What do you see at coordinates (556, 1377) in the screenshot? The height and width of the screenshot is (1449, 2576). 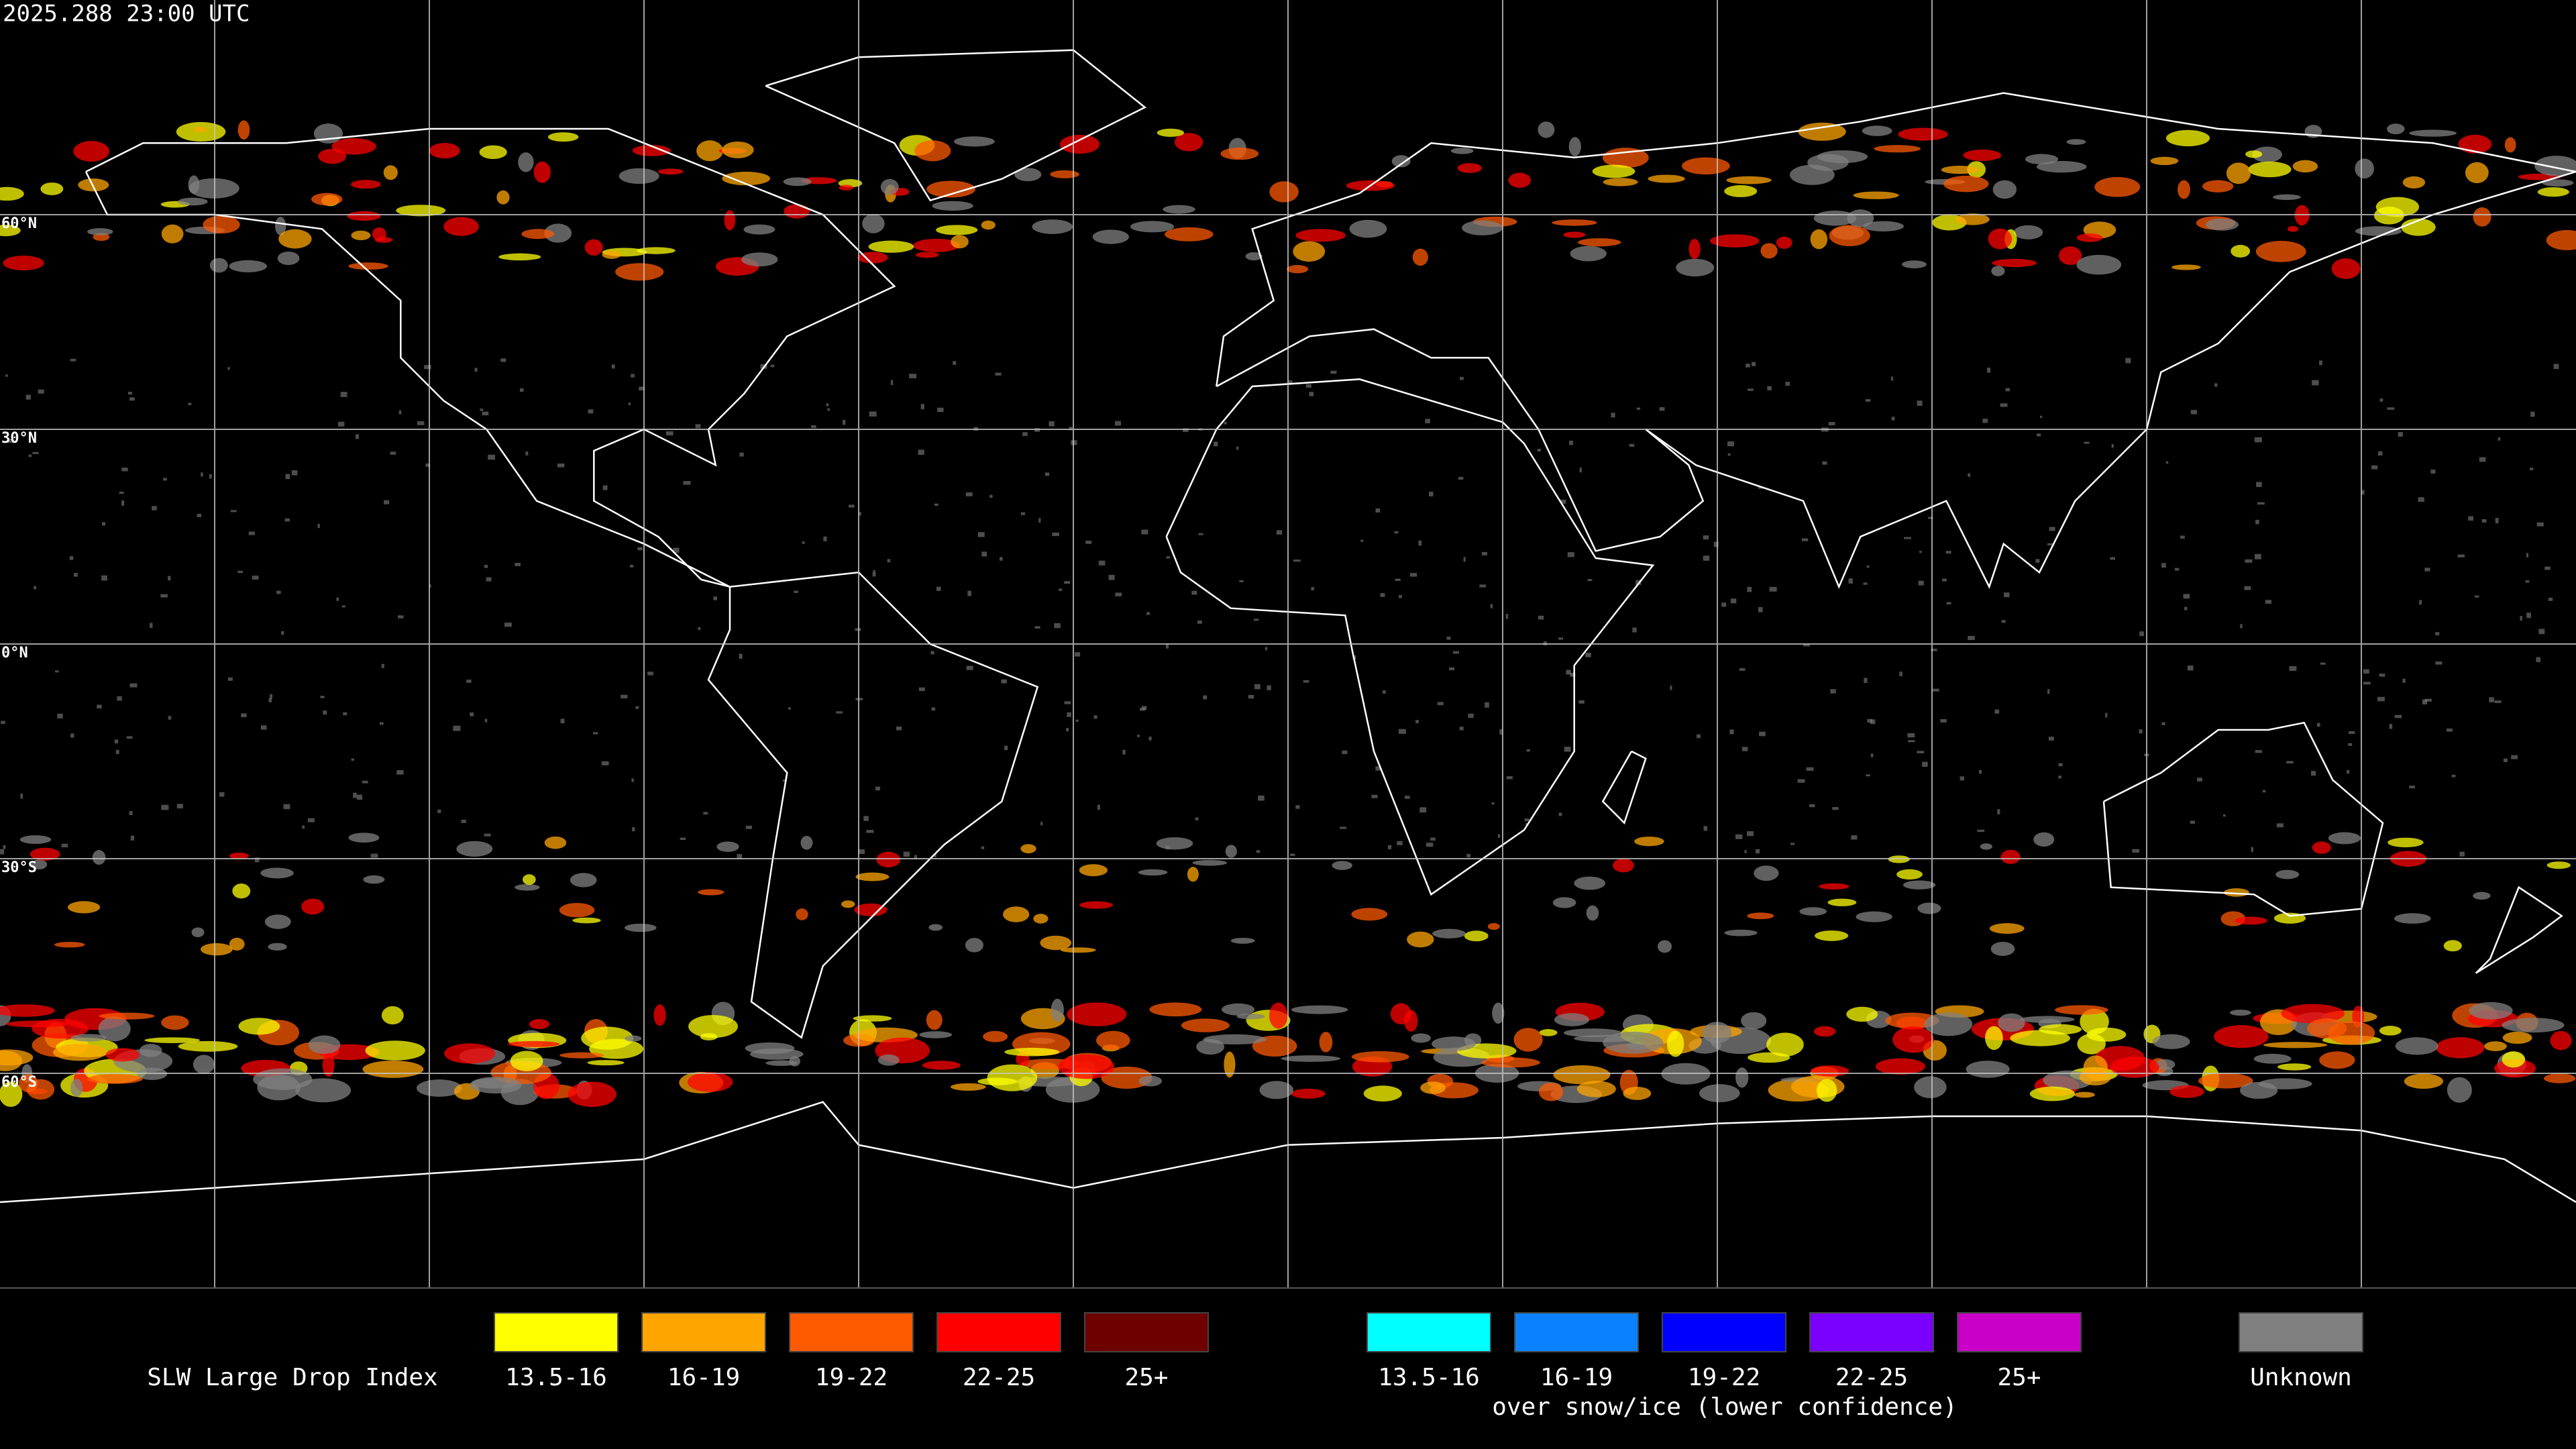 I see `legend-label: 13.5-16` at bounding box center [556, 1377].